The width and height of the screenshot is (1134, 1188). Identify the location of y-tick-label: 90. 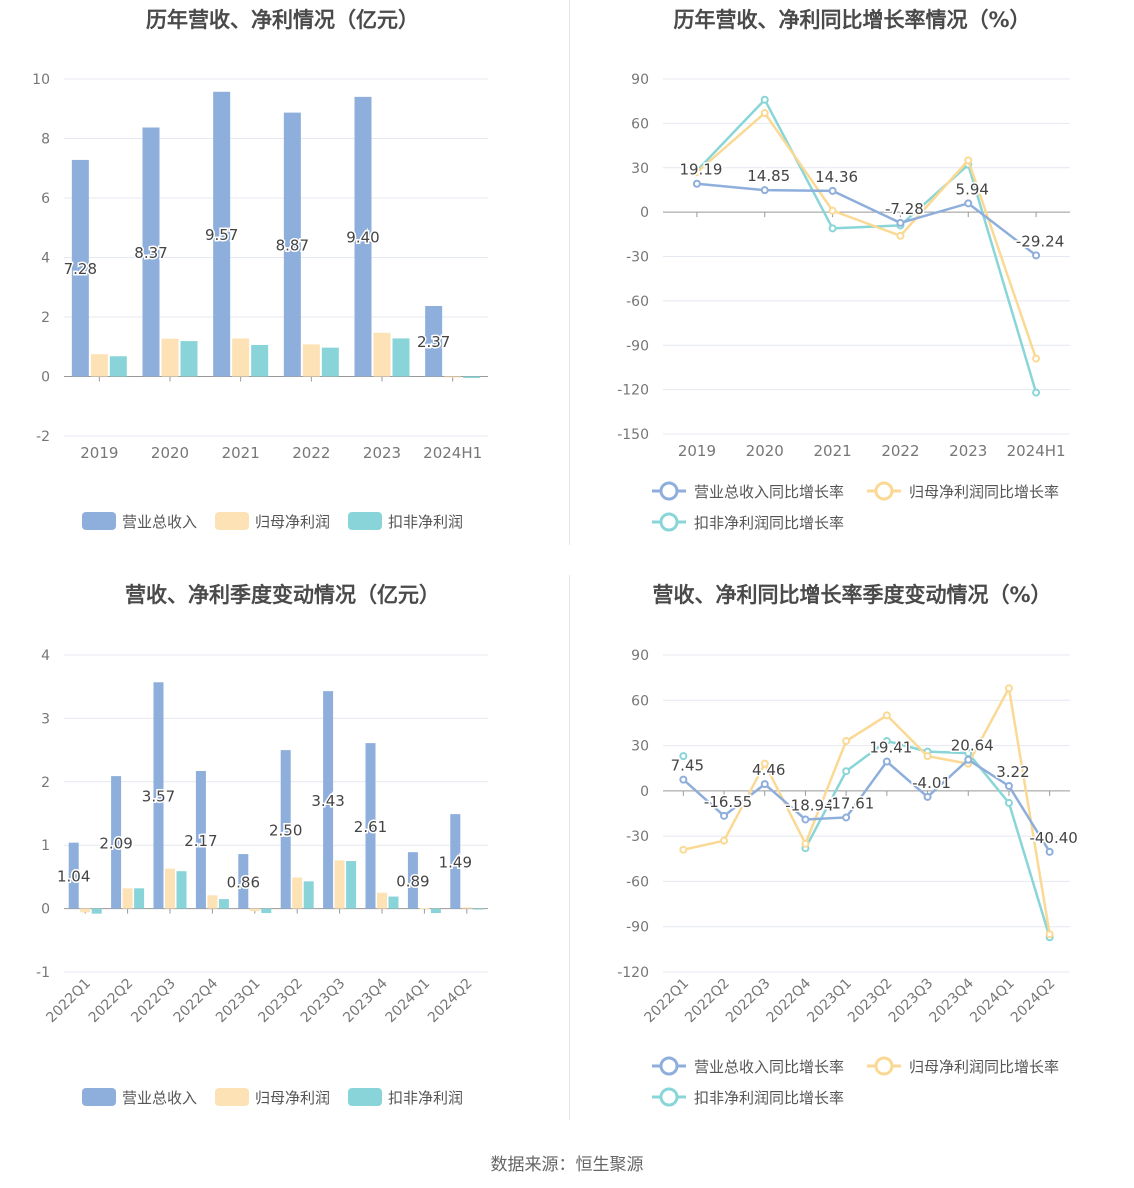
(640, 656).